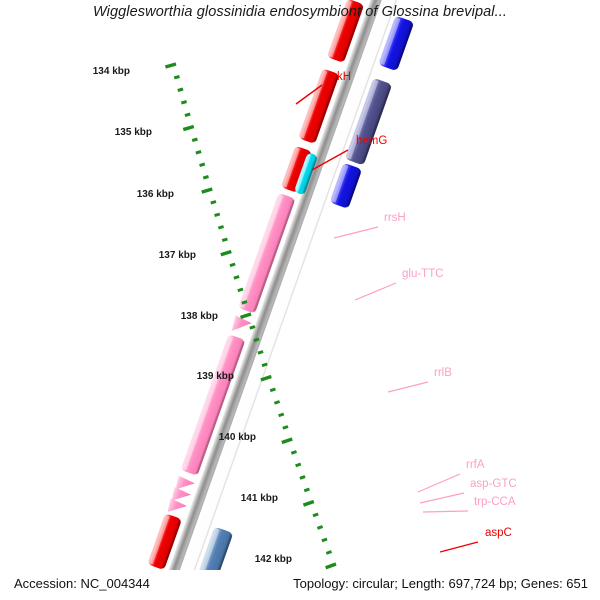 This screenshot has height=600, width=600. What do you see at coordinates (155, 194) in the screenshot?
I see `ruler-label: 136 kbp` at bounding box center [155, 194].